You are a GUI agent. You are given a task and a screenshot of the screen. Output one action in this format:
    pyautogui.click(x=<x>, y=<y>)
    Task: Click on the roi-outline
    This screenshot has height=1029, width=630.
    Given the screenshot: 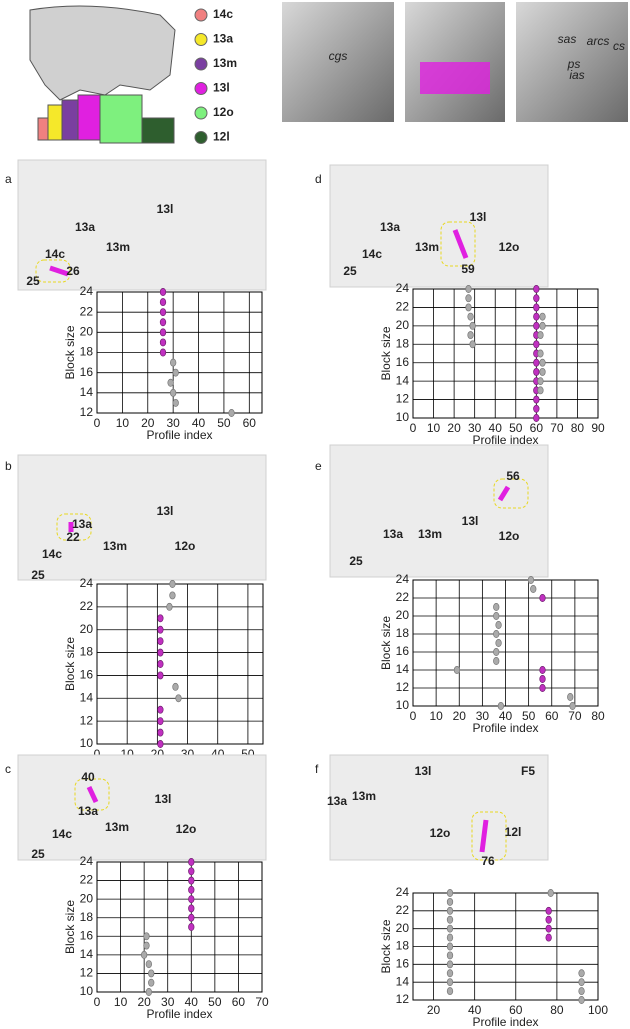 What is the action you would take?
    pyautogui.click(x=74, y=527)
    